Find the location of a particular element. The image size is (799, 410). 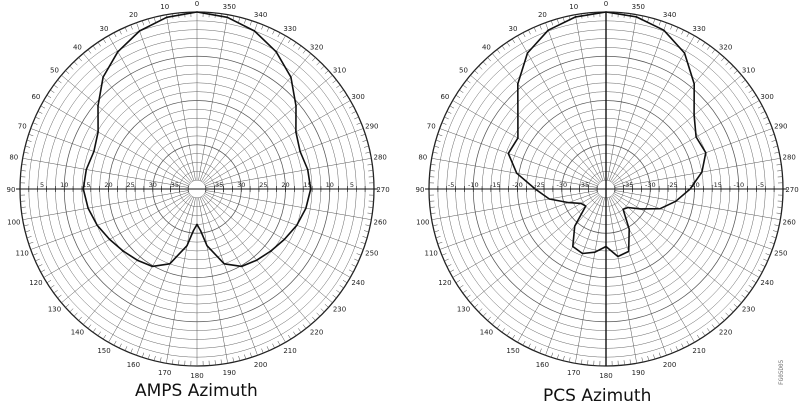

angle-tick-label: 140 is located at coordinates (77, 333).